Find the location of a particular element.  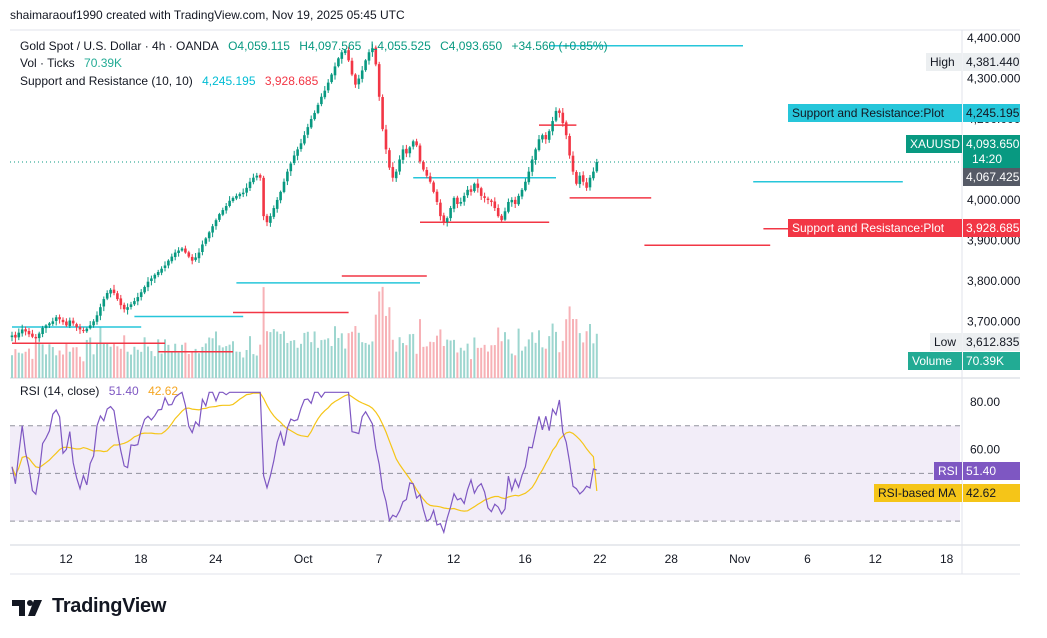

high-marker-bg is located at coordinates (991, 62).